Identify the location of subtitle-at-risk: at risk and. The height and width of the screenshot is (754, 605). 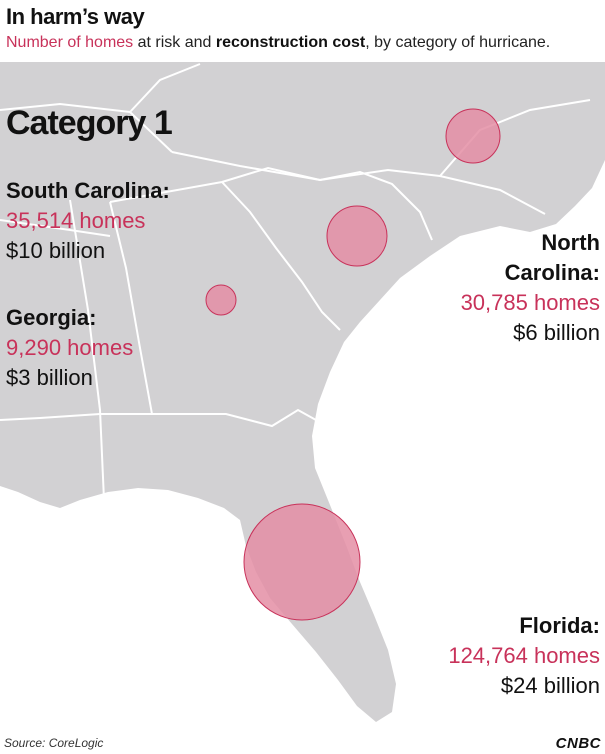
(174, 42).